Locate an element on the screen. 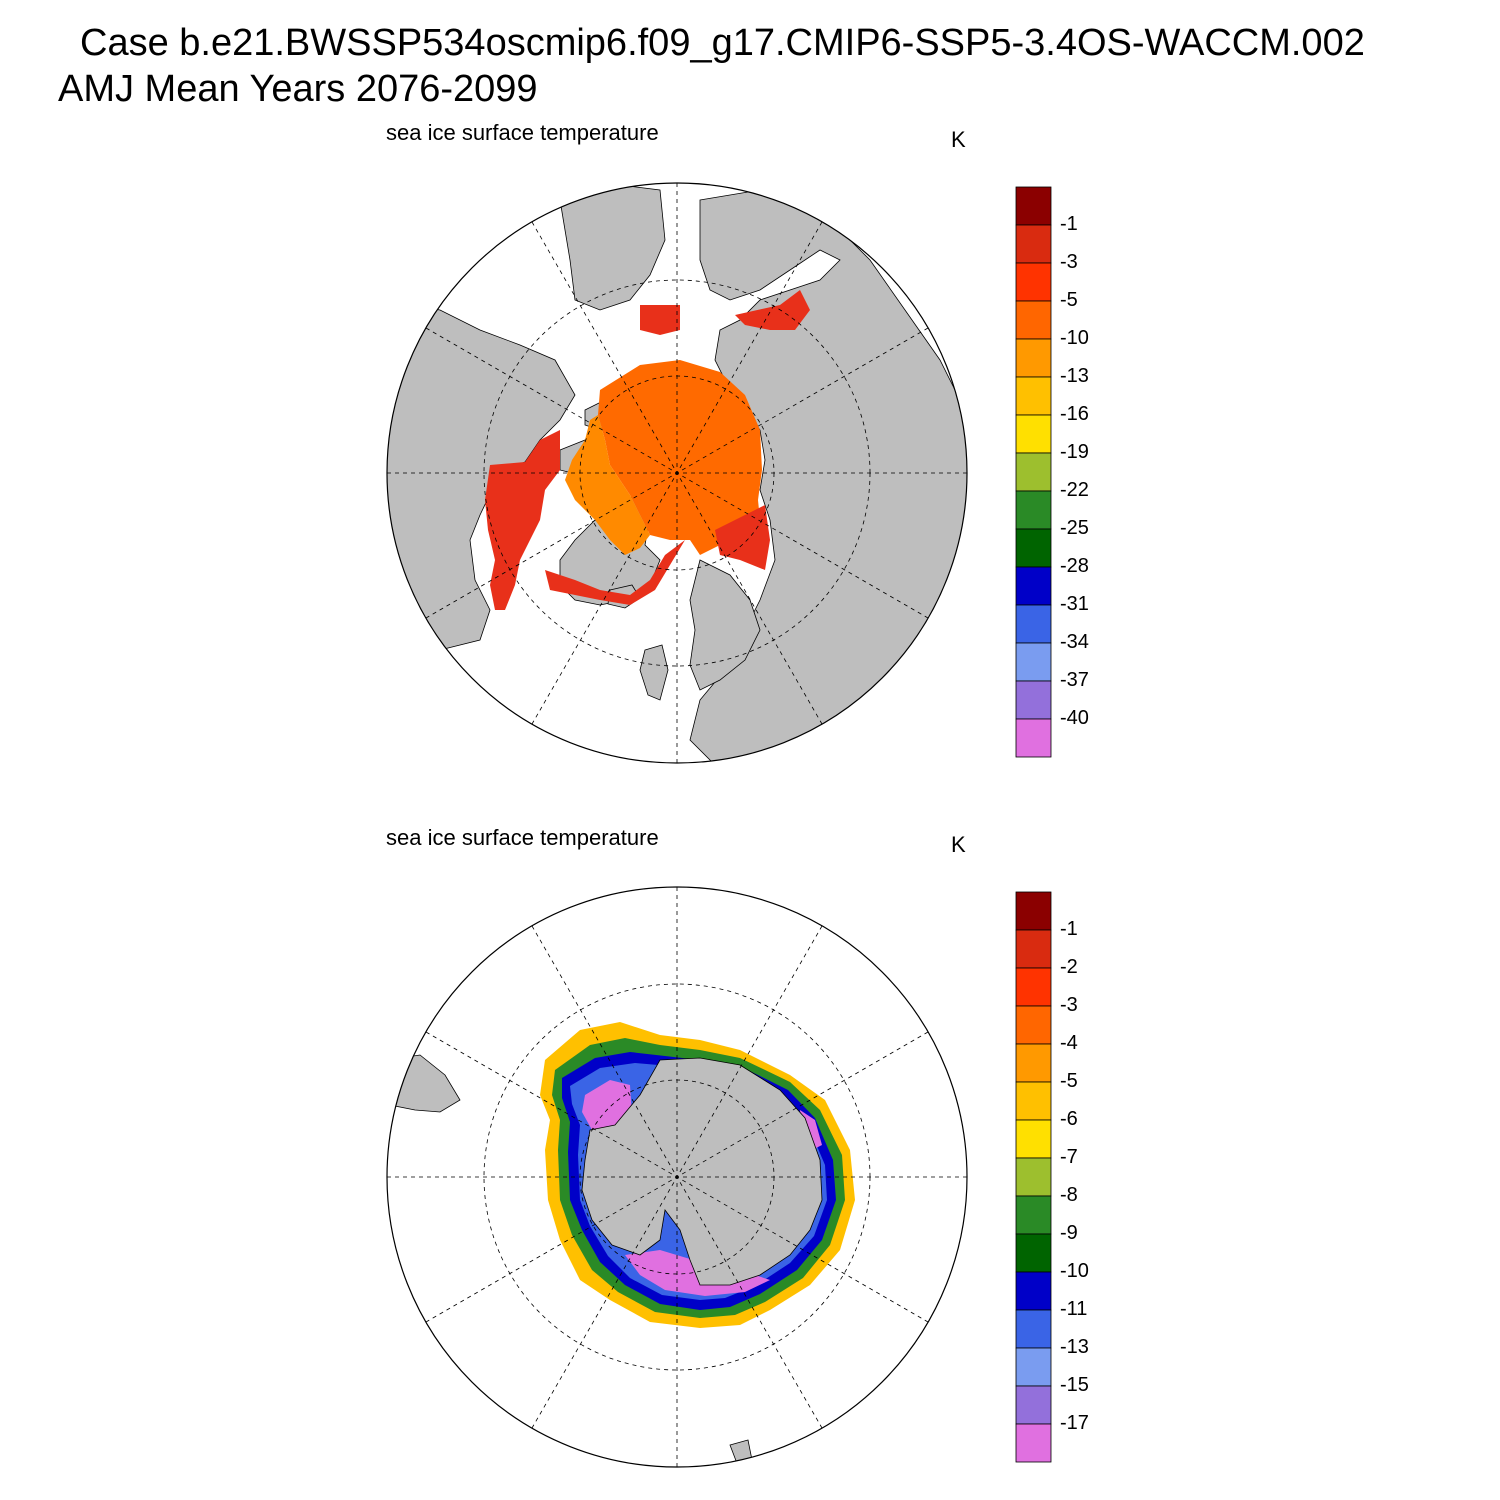  north-colorbar-tick-label: -25 is located at coordinates (1074, 528).